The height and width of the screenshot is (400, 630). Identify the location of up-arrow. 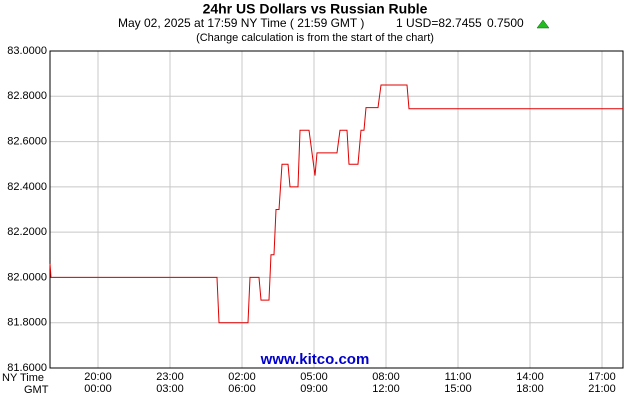
(543, 24).